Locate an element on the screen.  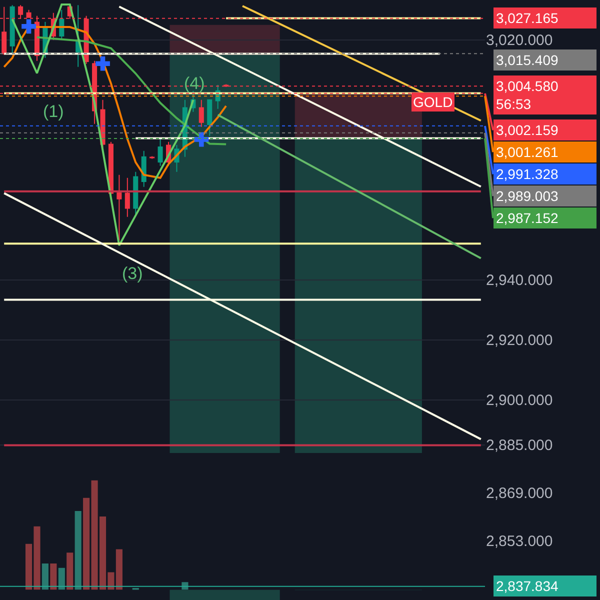
ref-line-label: 2,989.003 is located at coordinates (527, 196).